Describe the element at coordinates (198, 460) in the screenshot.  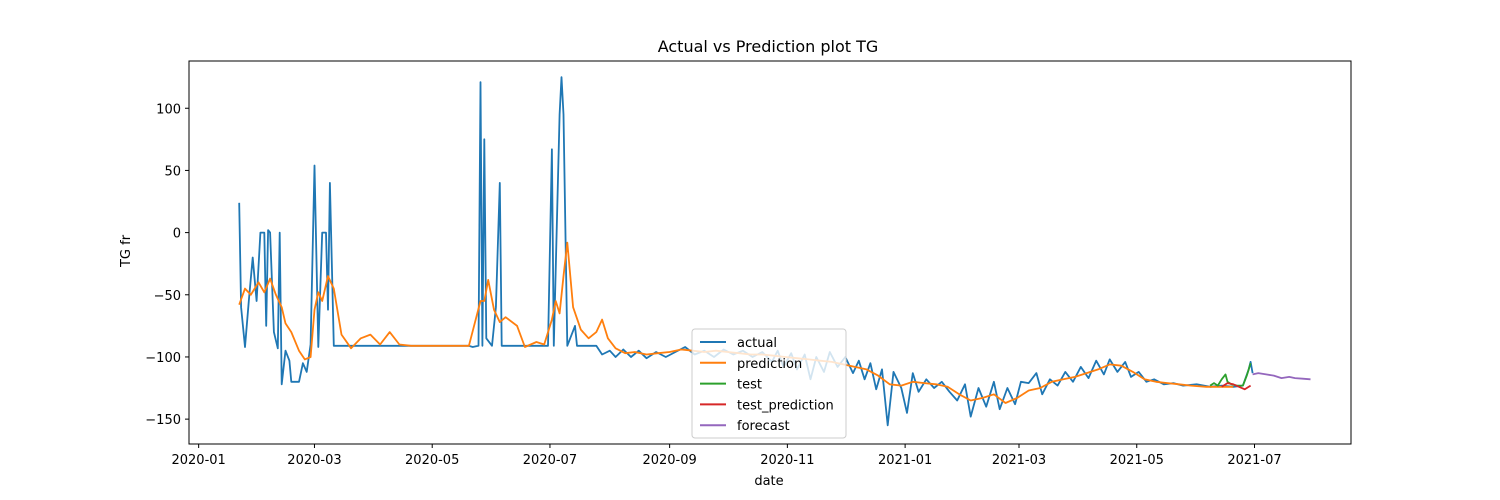
I see `x-tick-label: 2020-01` at that location.